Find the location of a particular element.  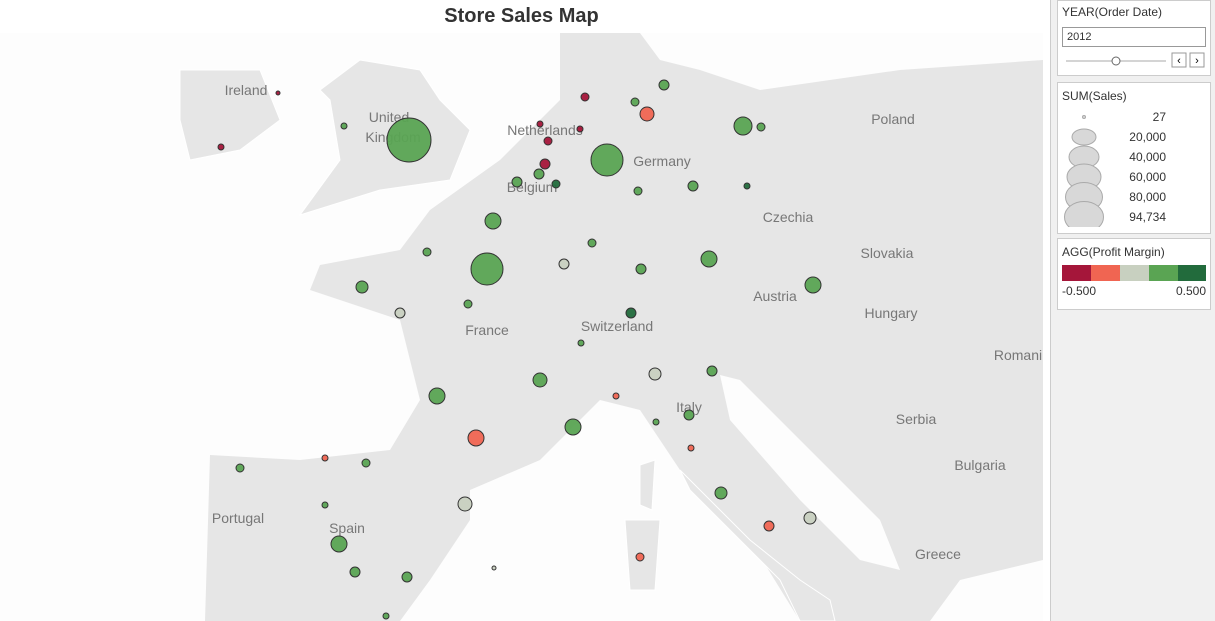

size-label: 27 is located at coordinates (1160, 117).